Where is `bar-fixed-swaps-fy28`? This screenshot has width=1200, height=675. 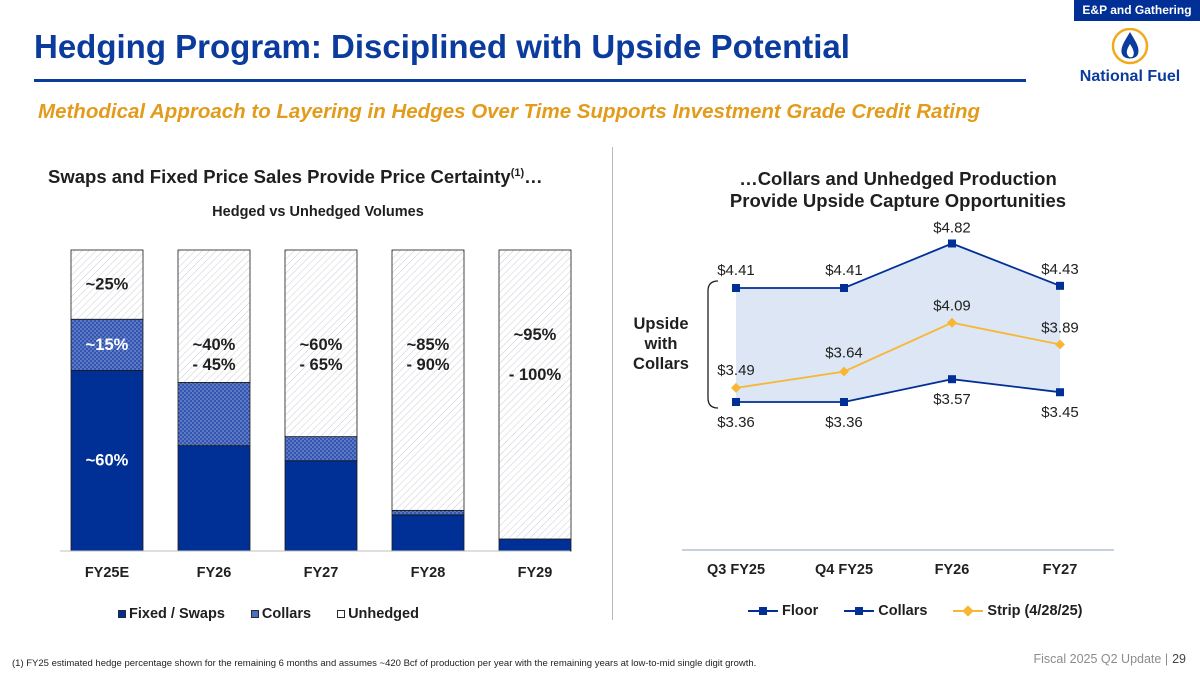
bar-fixed-swaps-fy28 is located at coordinates (428, 533).